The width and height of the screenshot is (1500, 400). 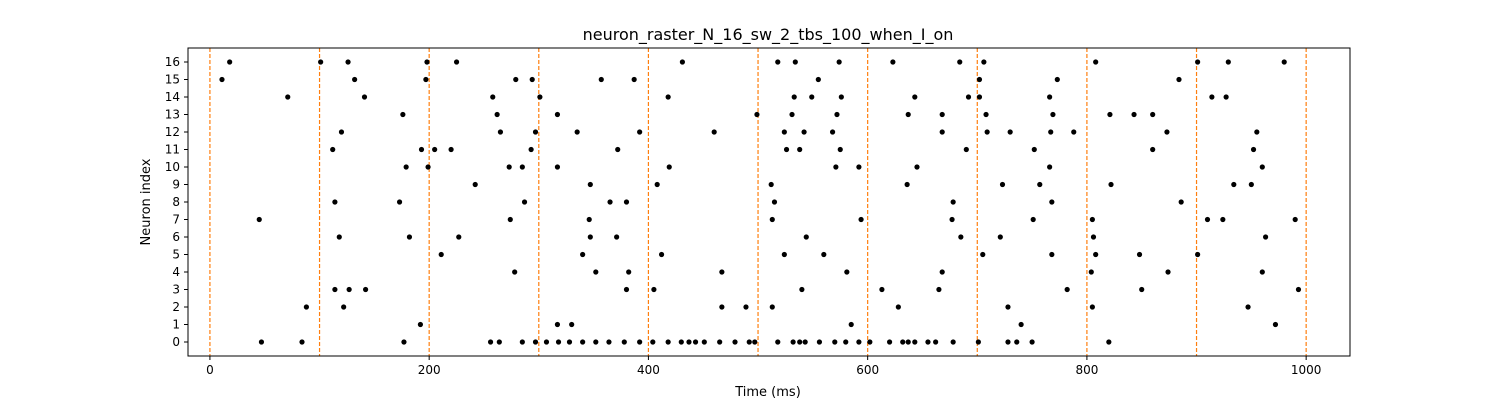 I want to click on y-tick-label: 13, so click(x=172, y=115).